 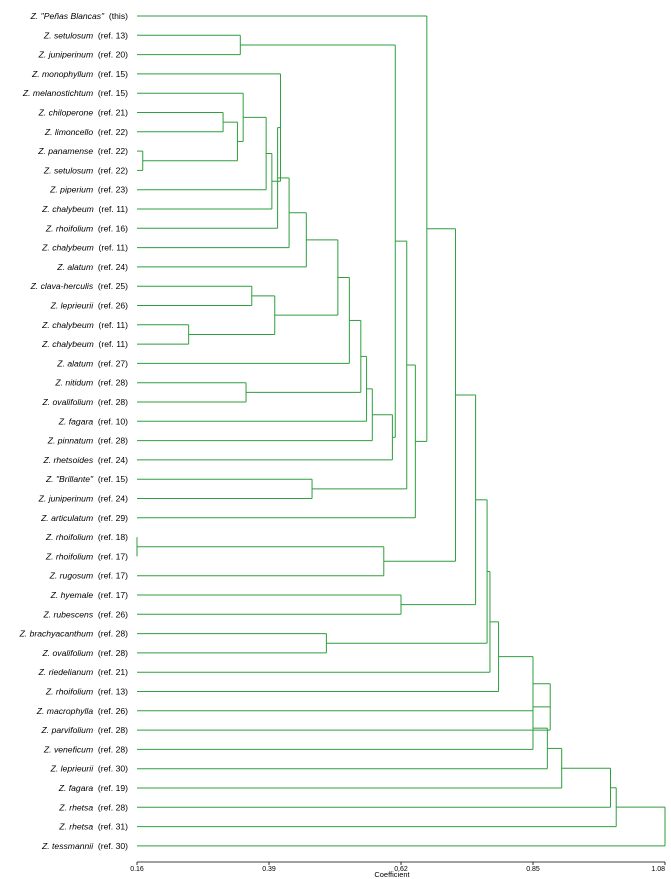 What do you see at coordinates (83, 55) in the screenshot?
I see `leaf-label: Z. juniperinum (ref. 20)` at bounding box center [83, 55].